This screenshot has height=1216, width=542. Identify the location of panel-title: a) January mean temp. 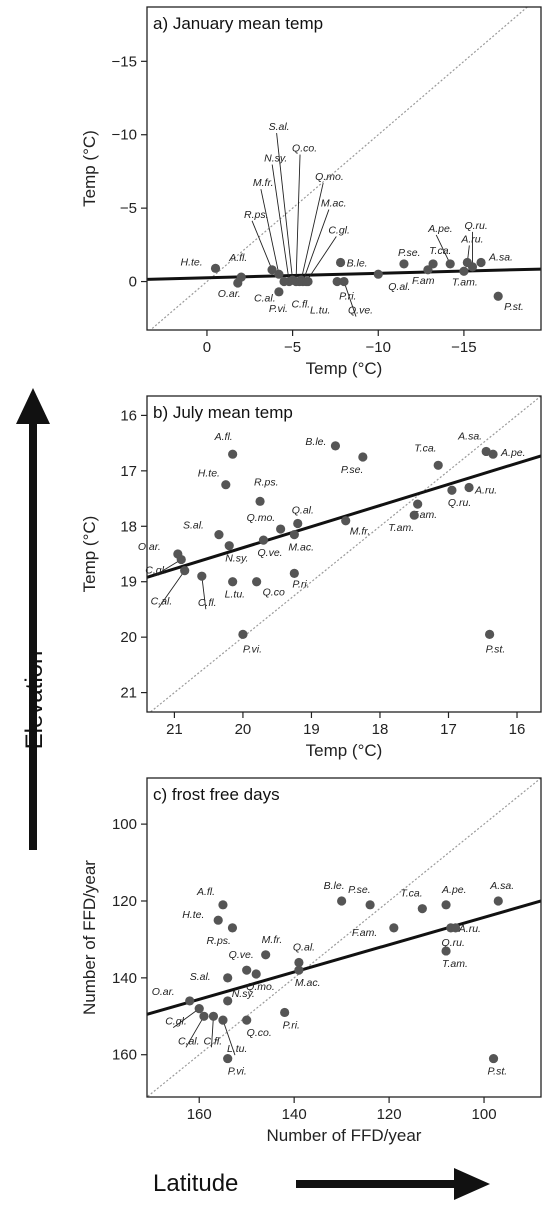
(238, 23).